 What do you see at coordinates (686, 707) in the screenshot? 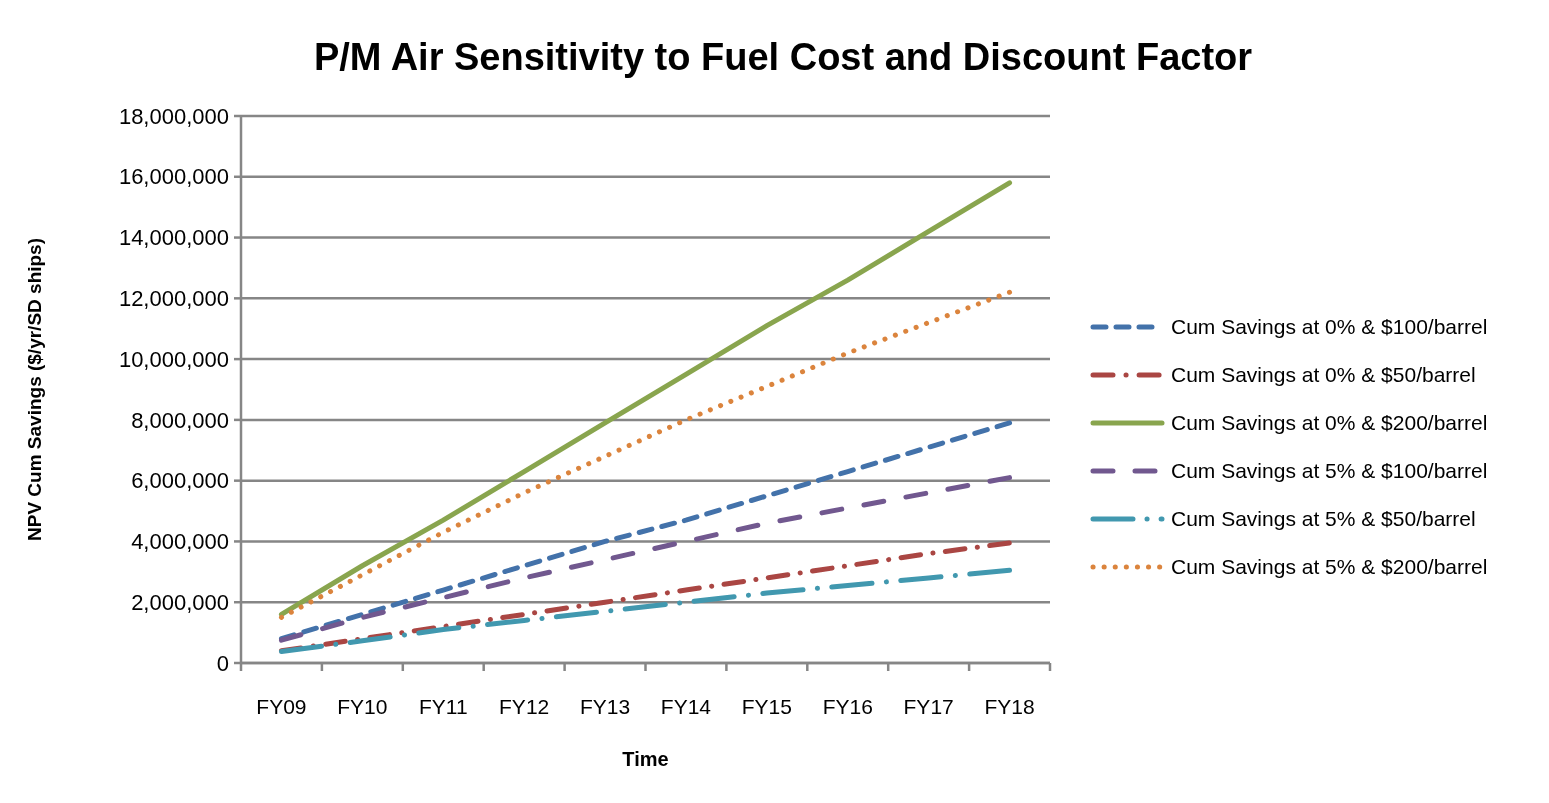
I see `x-tick-label: FY14` at bounding box center [686, 707].